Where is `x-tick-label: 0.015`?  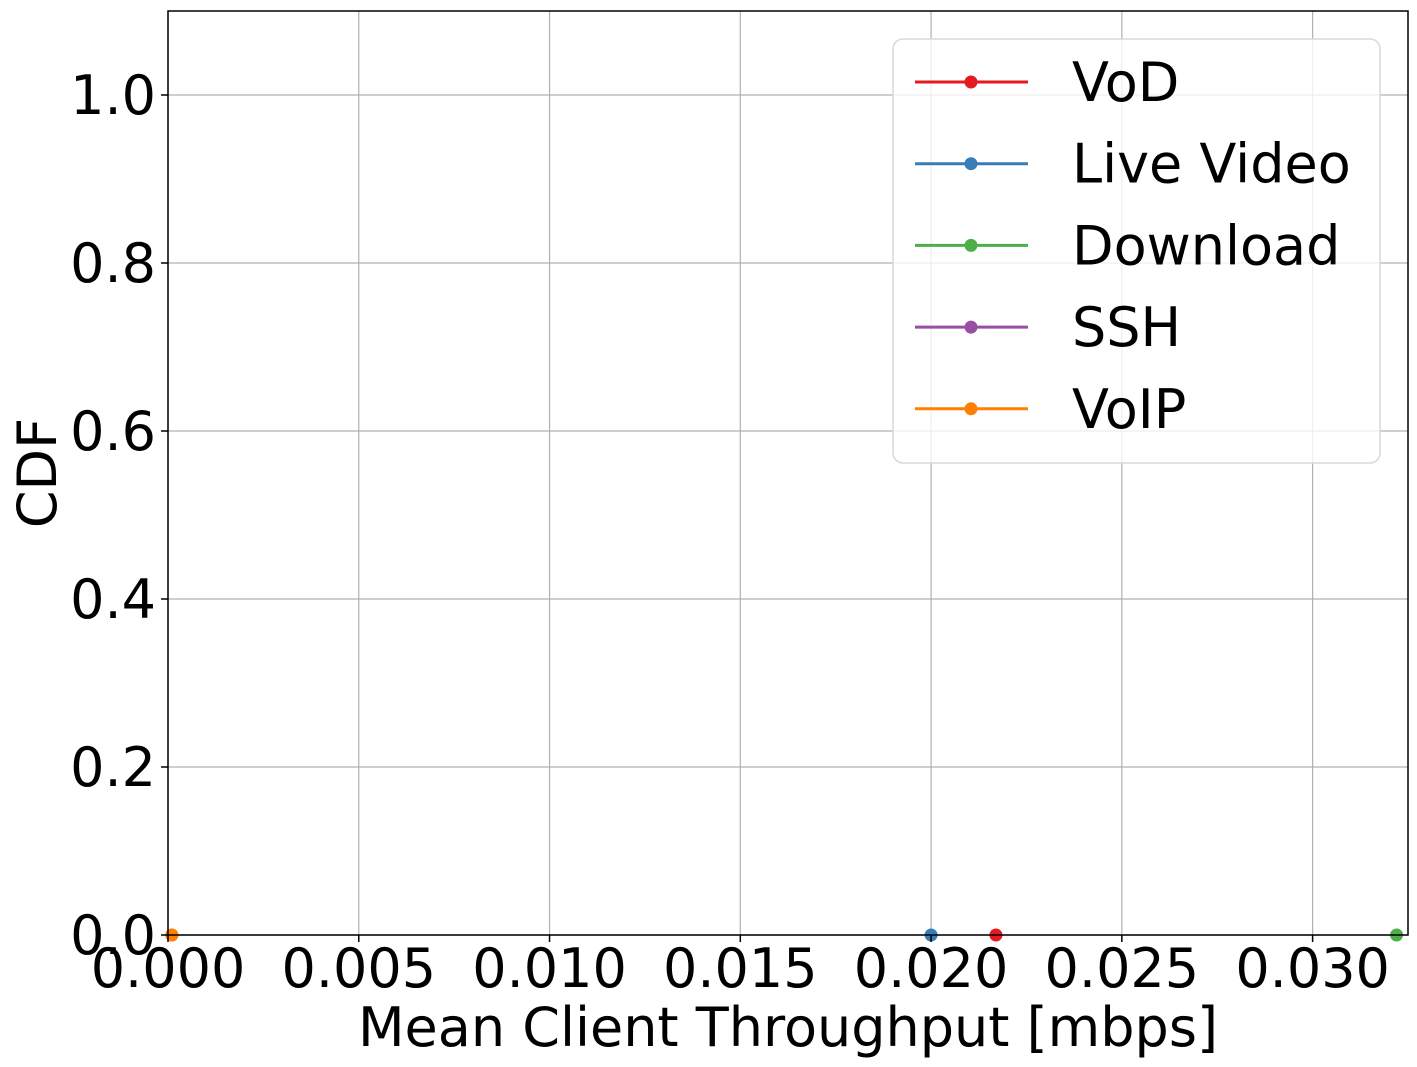
x-tick-label: 0.015 is located at coordinates (740, 968).